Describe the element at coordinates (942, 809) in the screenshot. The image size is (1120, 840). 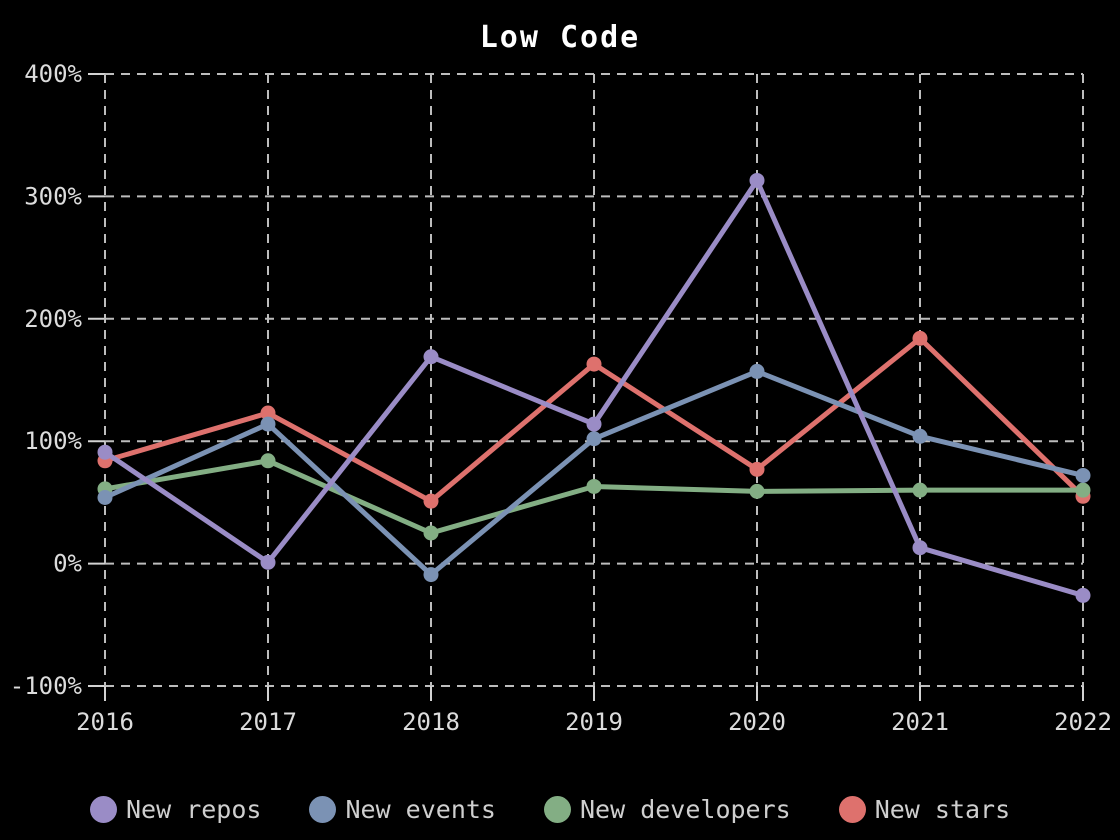
I see `legend-label: New stars` at that location.